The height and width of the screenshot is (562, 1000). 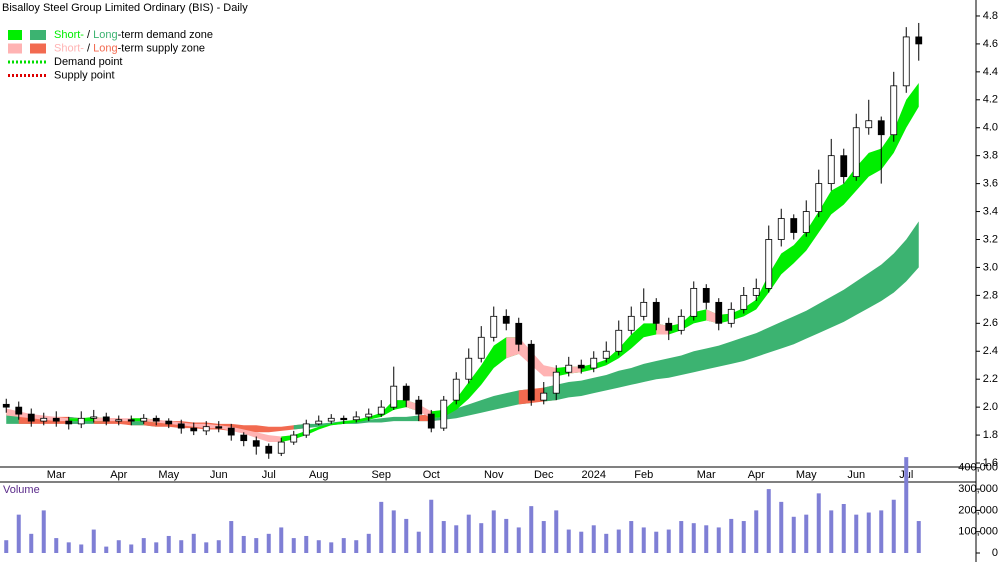 I want to click on legend-text: Short-, so click(x=69, y=35).